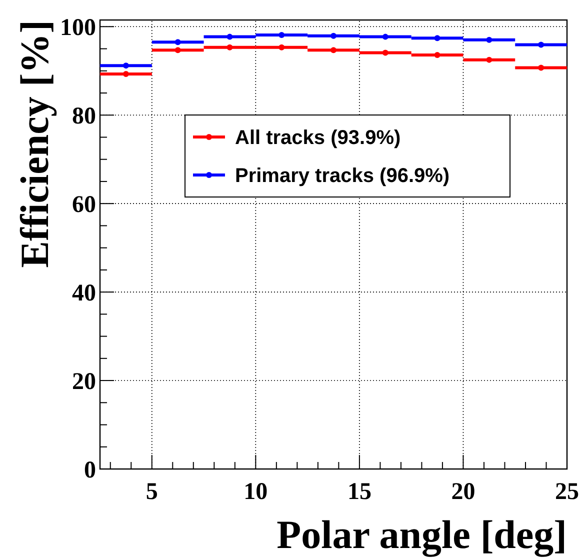  What do you see at coordinates (342, 176) in the screenshot?
I see `legend-label: Primary tracks (96.9%)` at bounding box center [342, 176].